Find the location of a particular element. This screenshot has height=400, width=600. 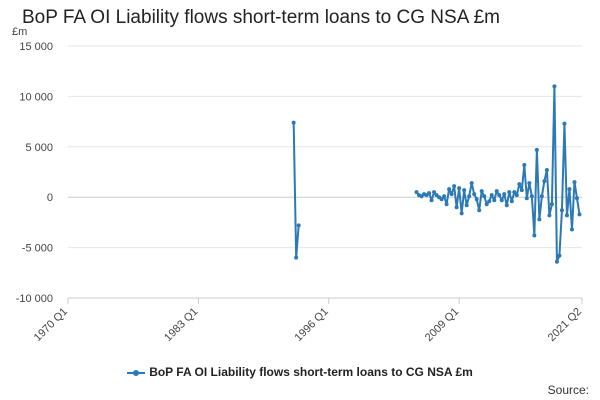

x-tick-label: 2009 Q1 is located at coordinates (442, 325).